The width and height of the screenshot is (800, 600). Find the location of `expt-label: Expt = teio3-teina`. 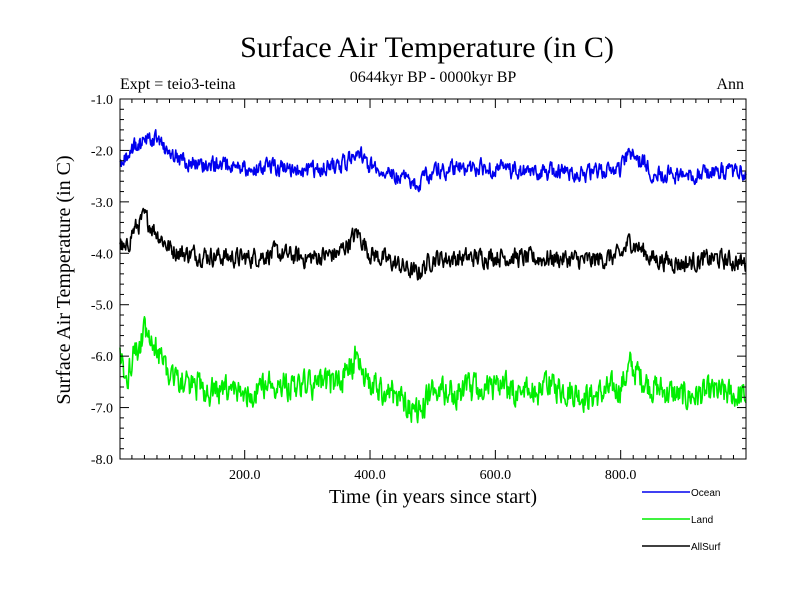

expt-label: Expt = teio3-teina is located at coordinates (178, 84).